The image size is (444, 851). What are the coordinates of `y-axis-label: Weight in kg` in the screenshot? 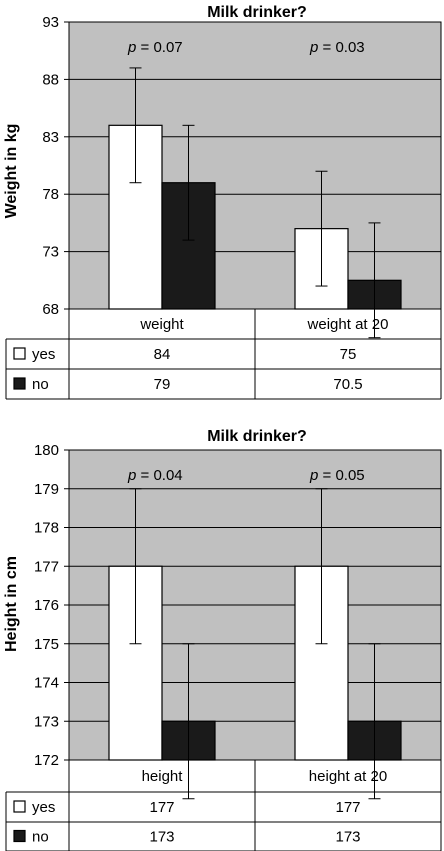 It's located at (11, 171).